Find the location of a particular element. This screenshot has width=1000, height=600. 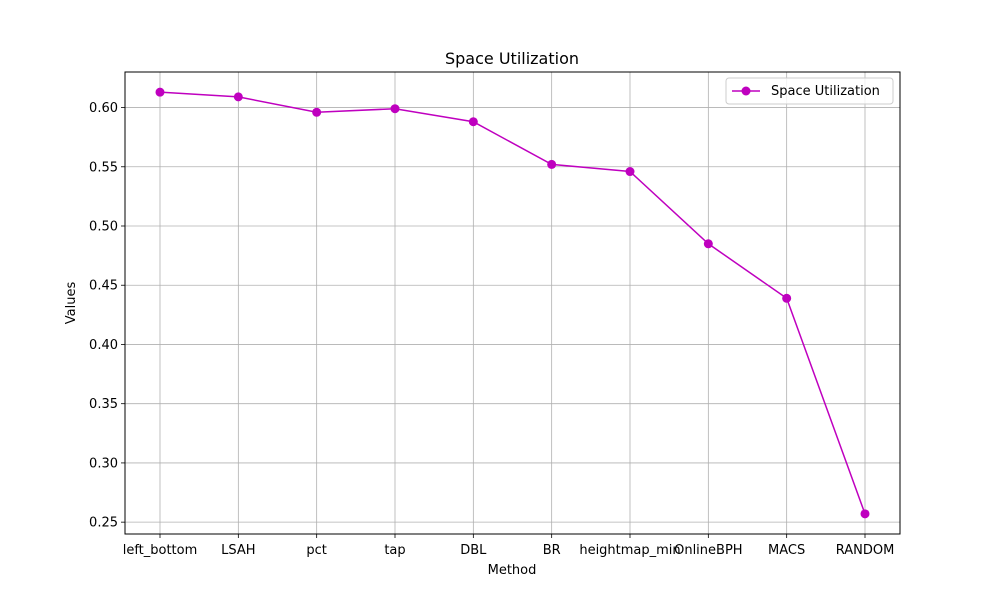

x-tick-label: tap is located at coordinates (394, 550).